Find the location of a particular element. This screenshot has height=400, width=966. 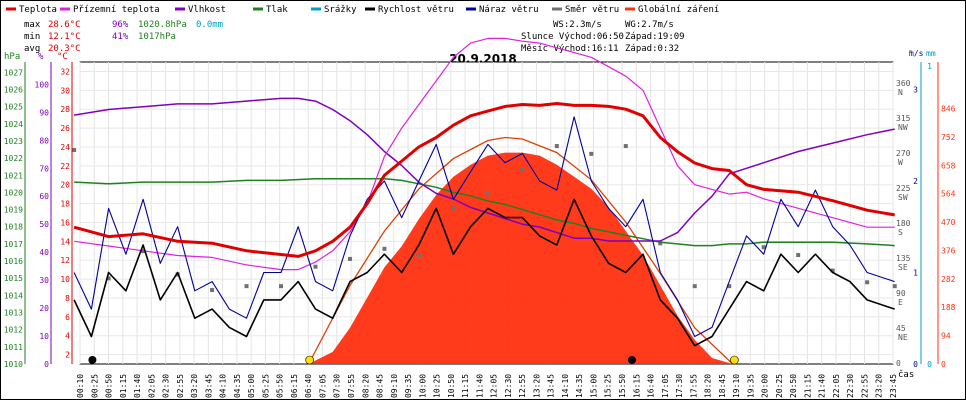

x-tick: 01:40 is located at coordinates (137, 386).